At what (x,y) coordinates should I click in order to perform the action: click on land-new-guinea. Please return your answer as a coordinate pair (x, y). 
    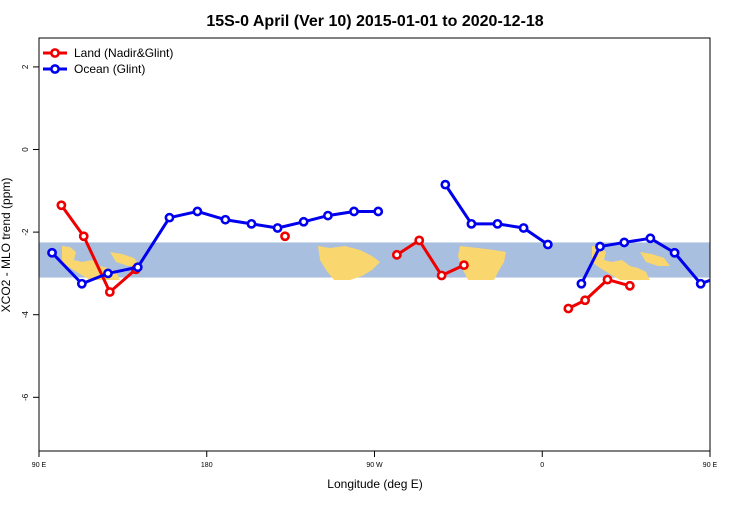
    Looking at the image, I should click on (125, 259).